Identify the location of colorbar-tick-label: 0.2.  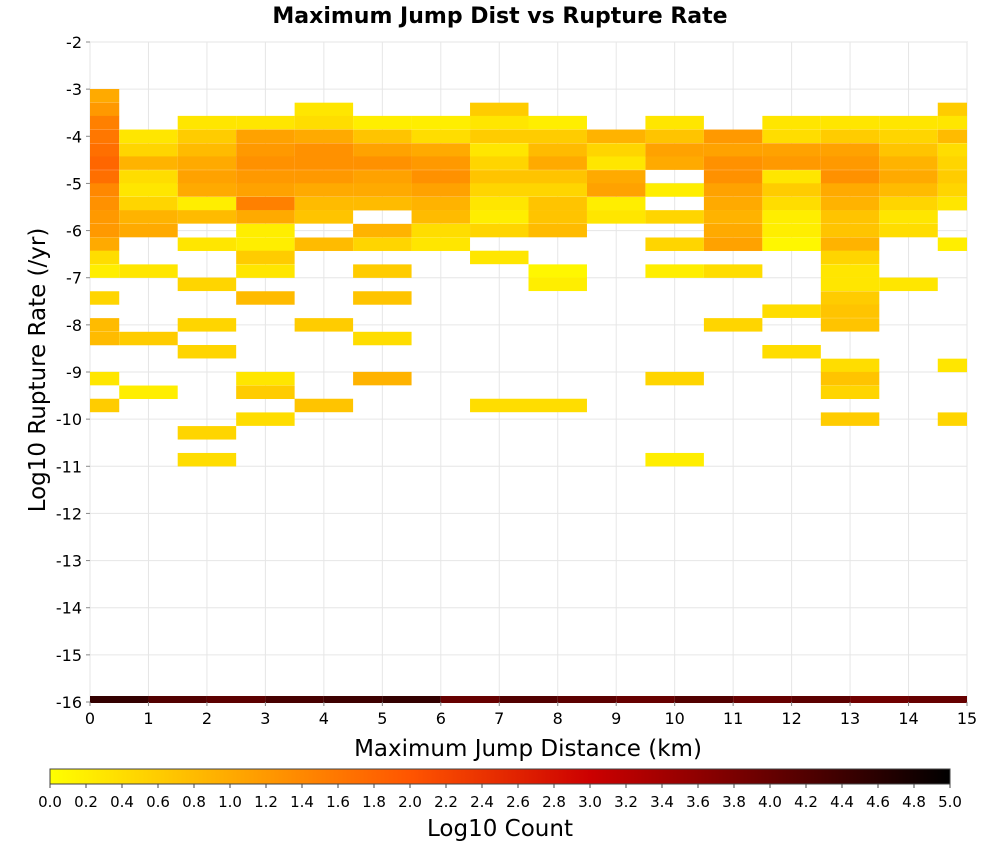
(86, 802).